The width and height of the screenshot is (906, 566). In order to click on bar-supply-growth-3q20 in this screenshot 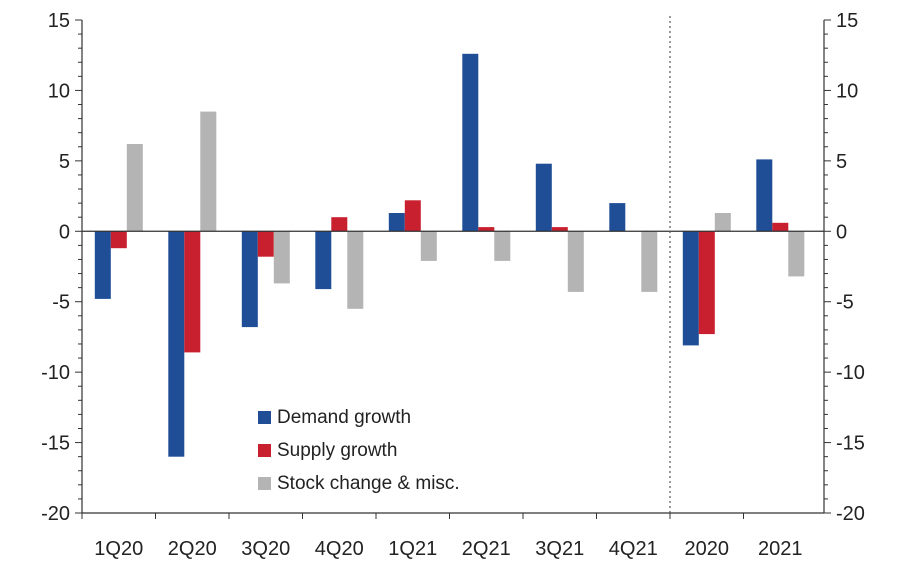, I will do `click(265, 244)`.